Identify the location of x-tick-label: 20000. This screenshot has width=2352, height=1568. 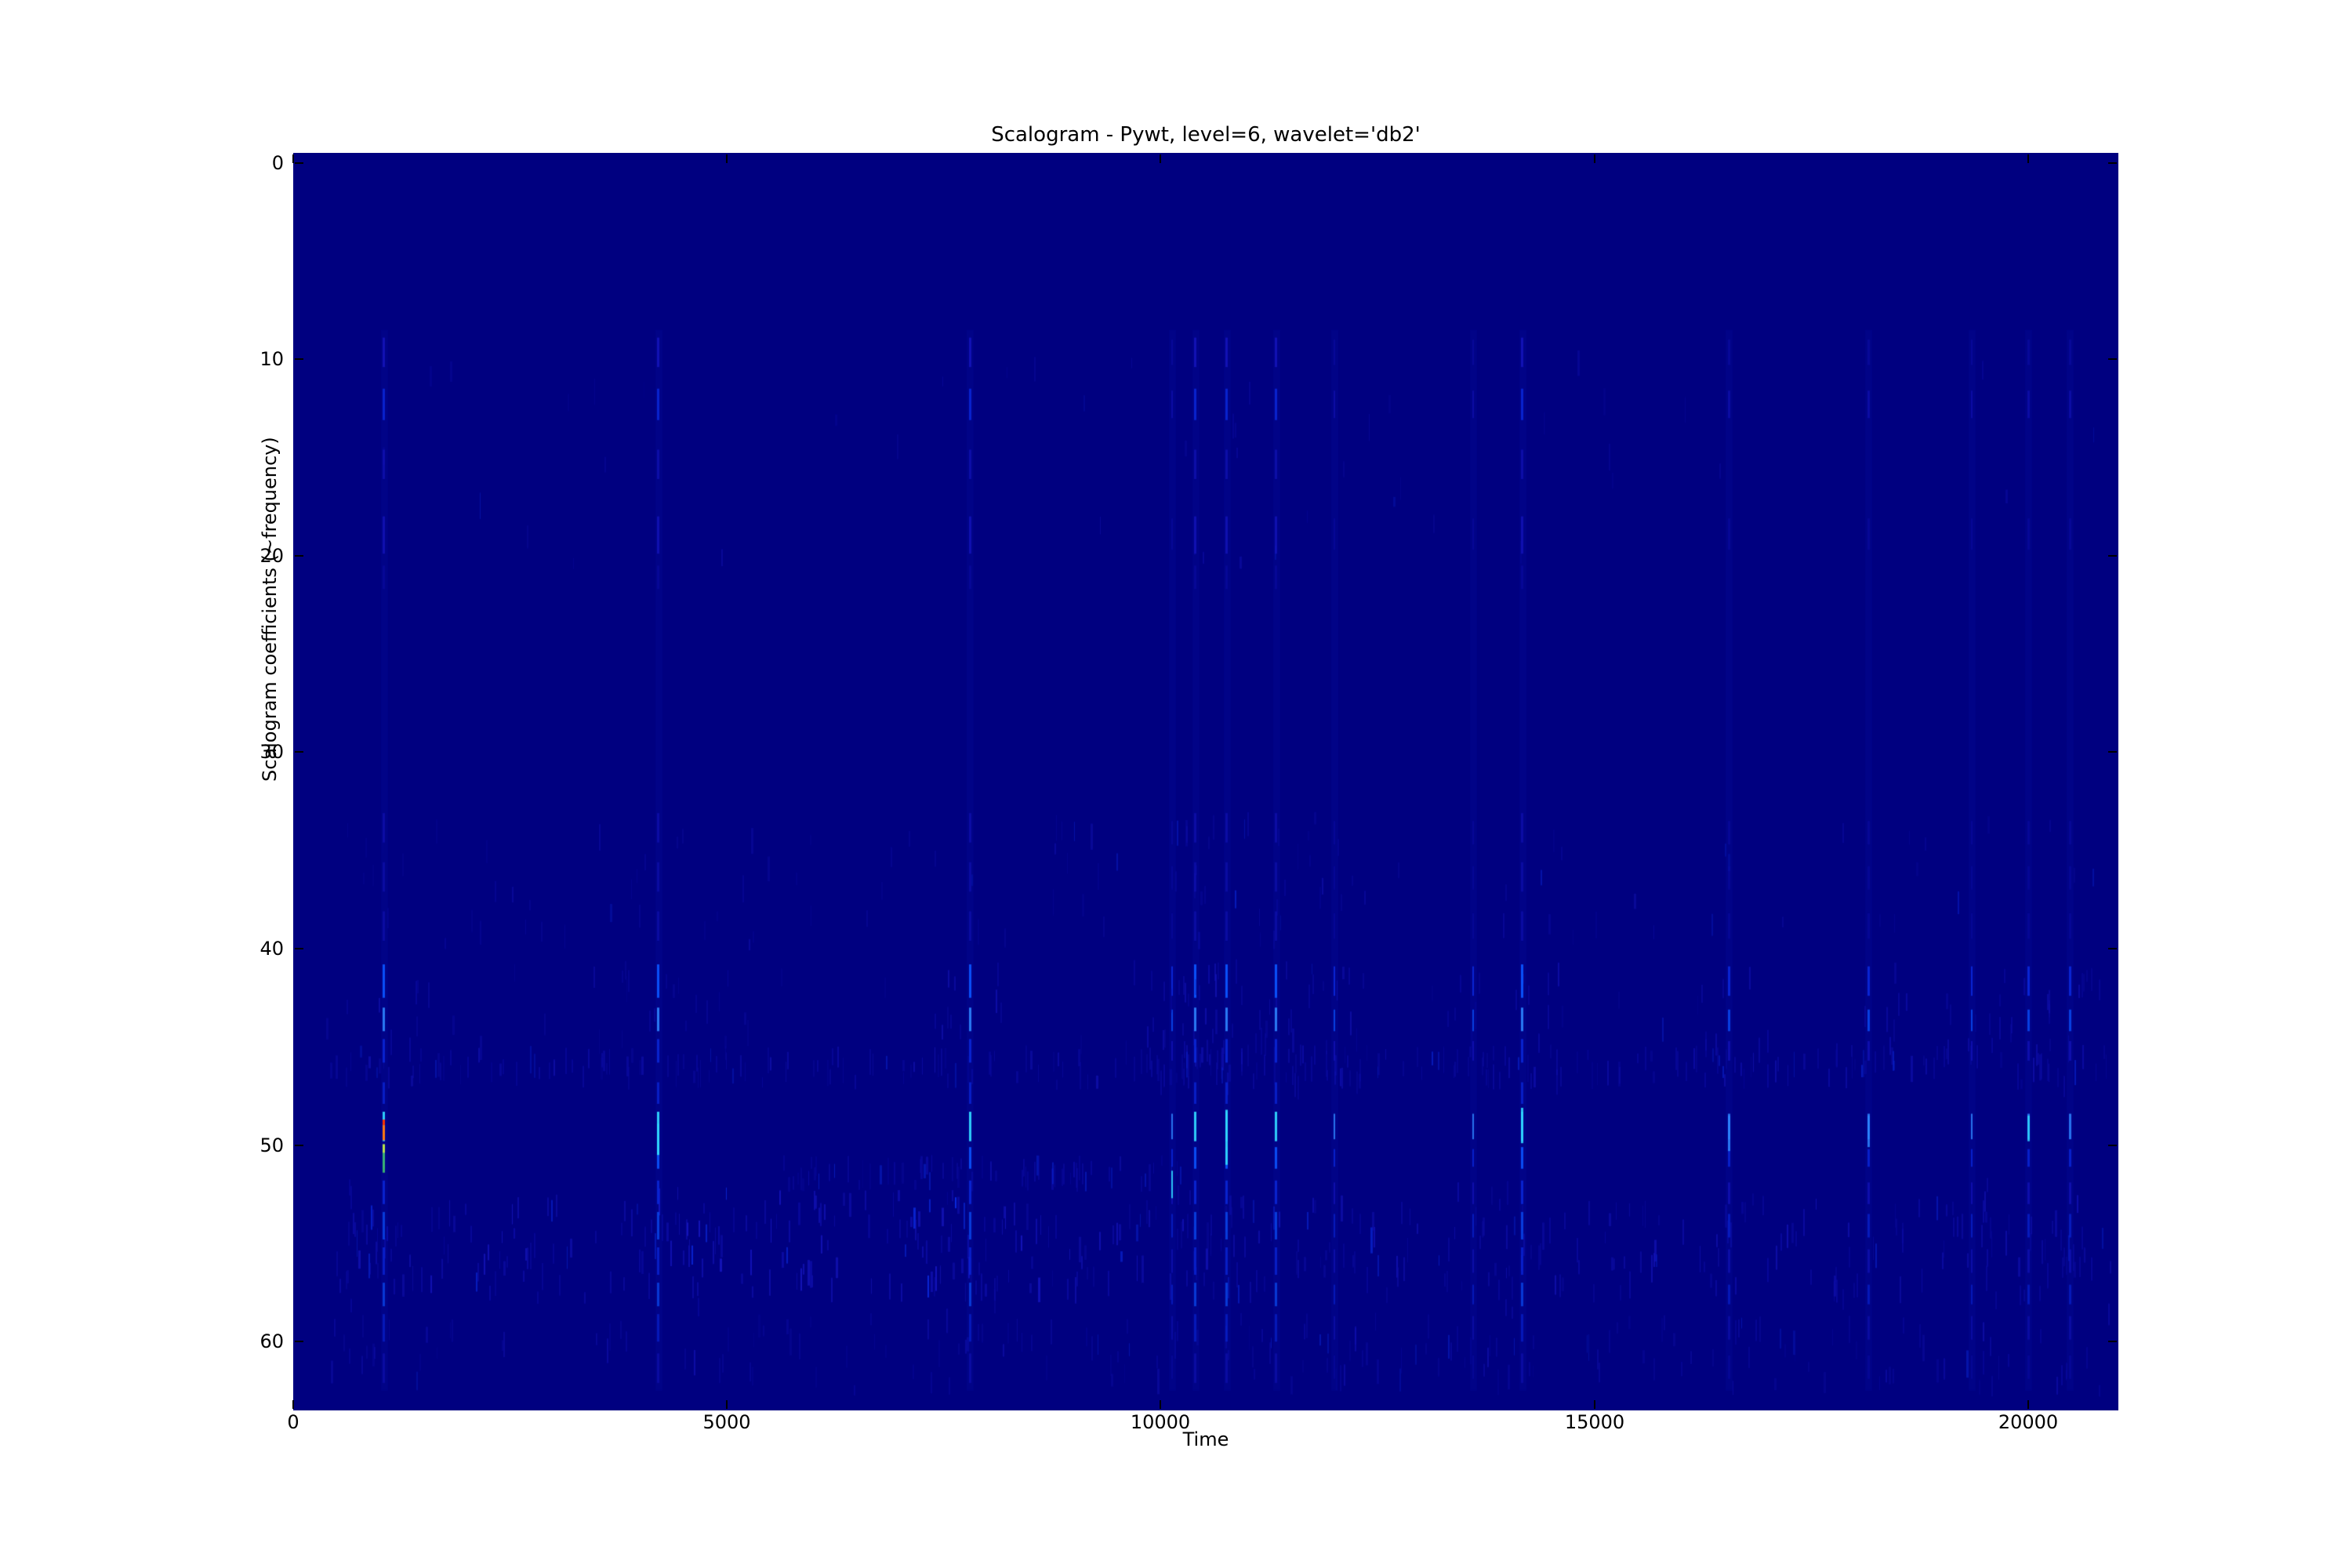
(2028, 1422).